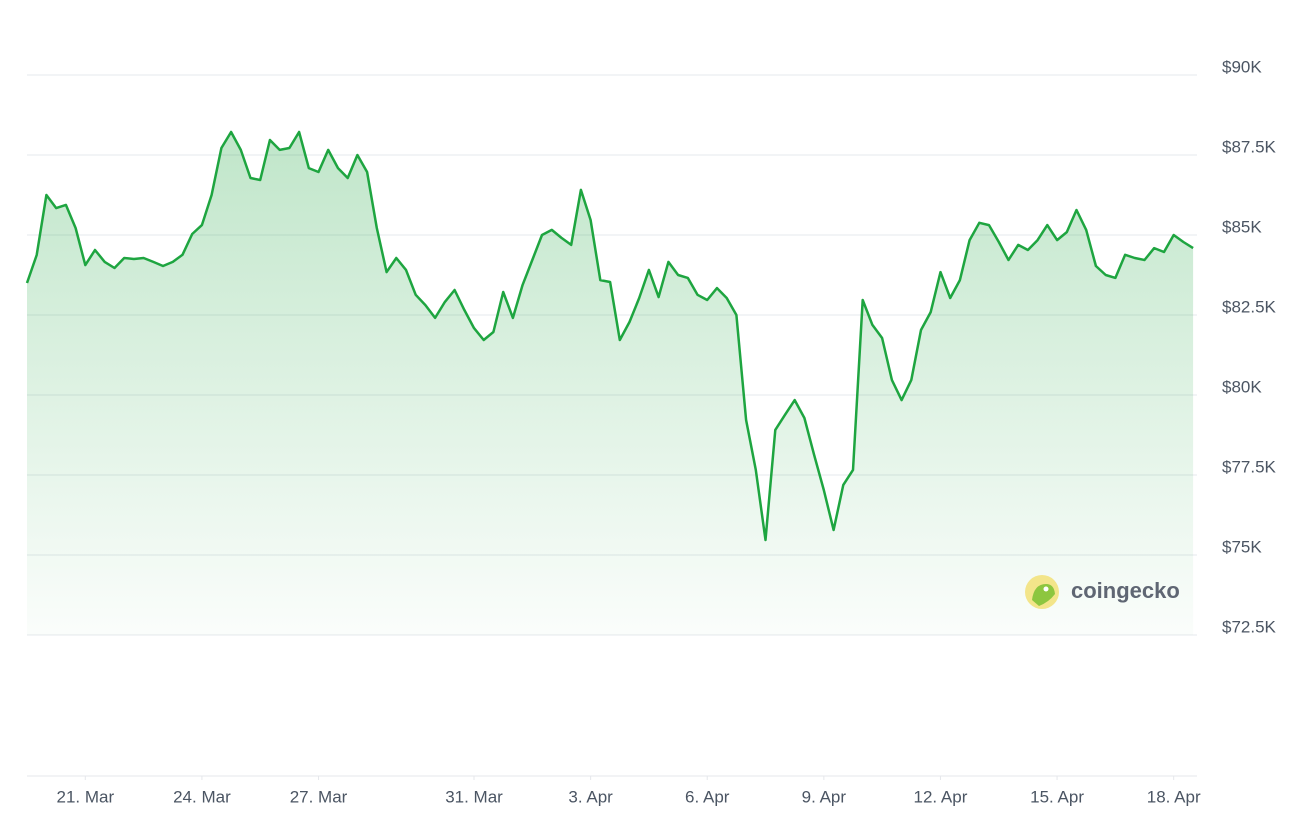 The height and width of the screenshot is (824, 1313). Describe the element at coordinates (85, 796) in the screenshot. I see `x-tick-label: 21. Mar` at that location.